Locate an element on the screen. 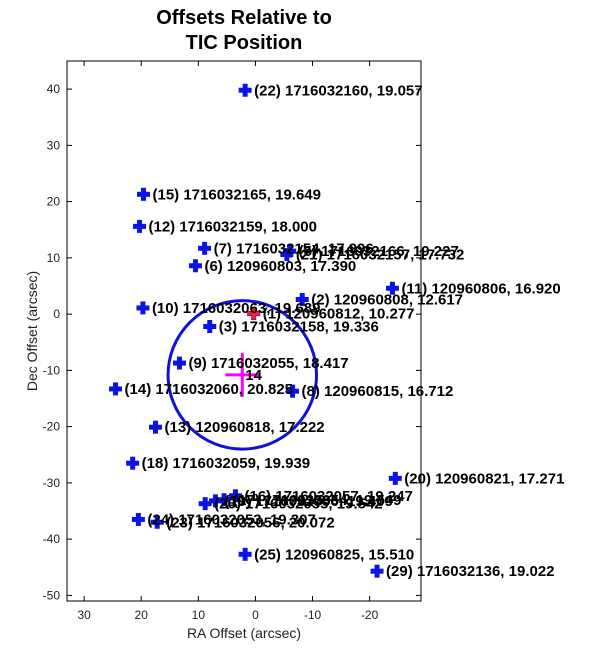 The width and height of the screenshot is (606, 649). x-tick-label: 10 is located at coordinates (199, 615).